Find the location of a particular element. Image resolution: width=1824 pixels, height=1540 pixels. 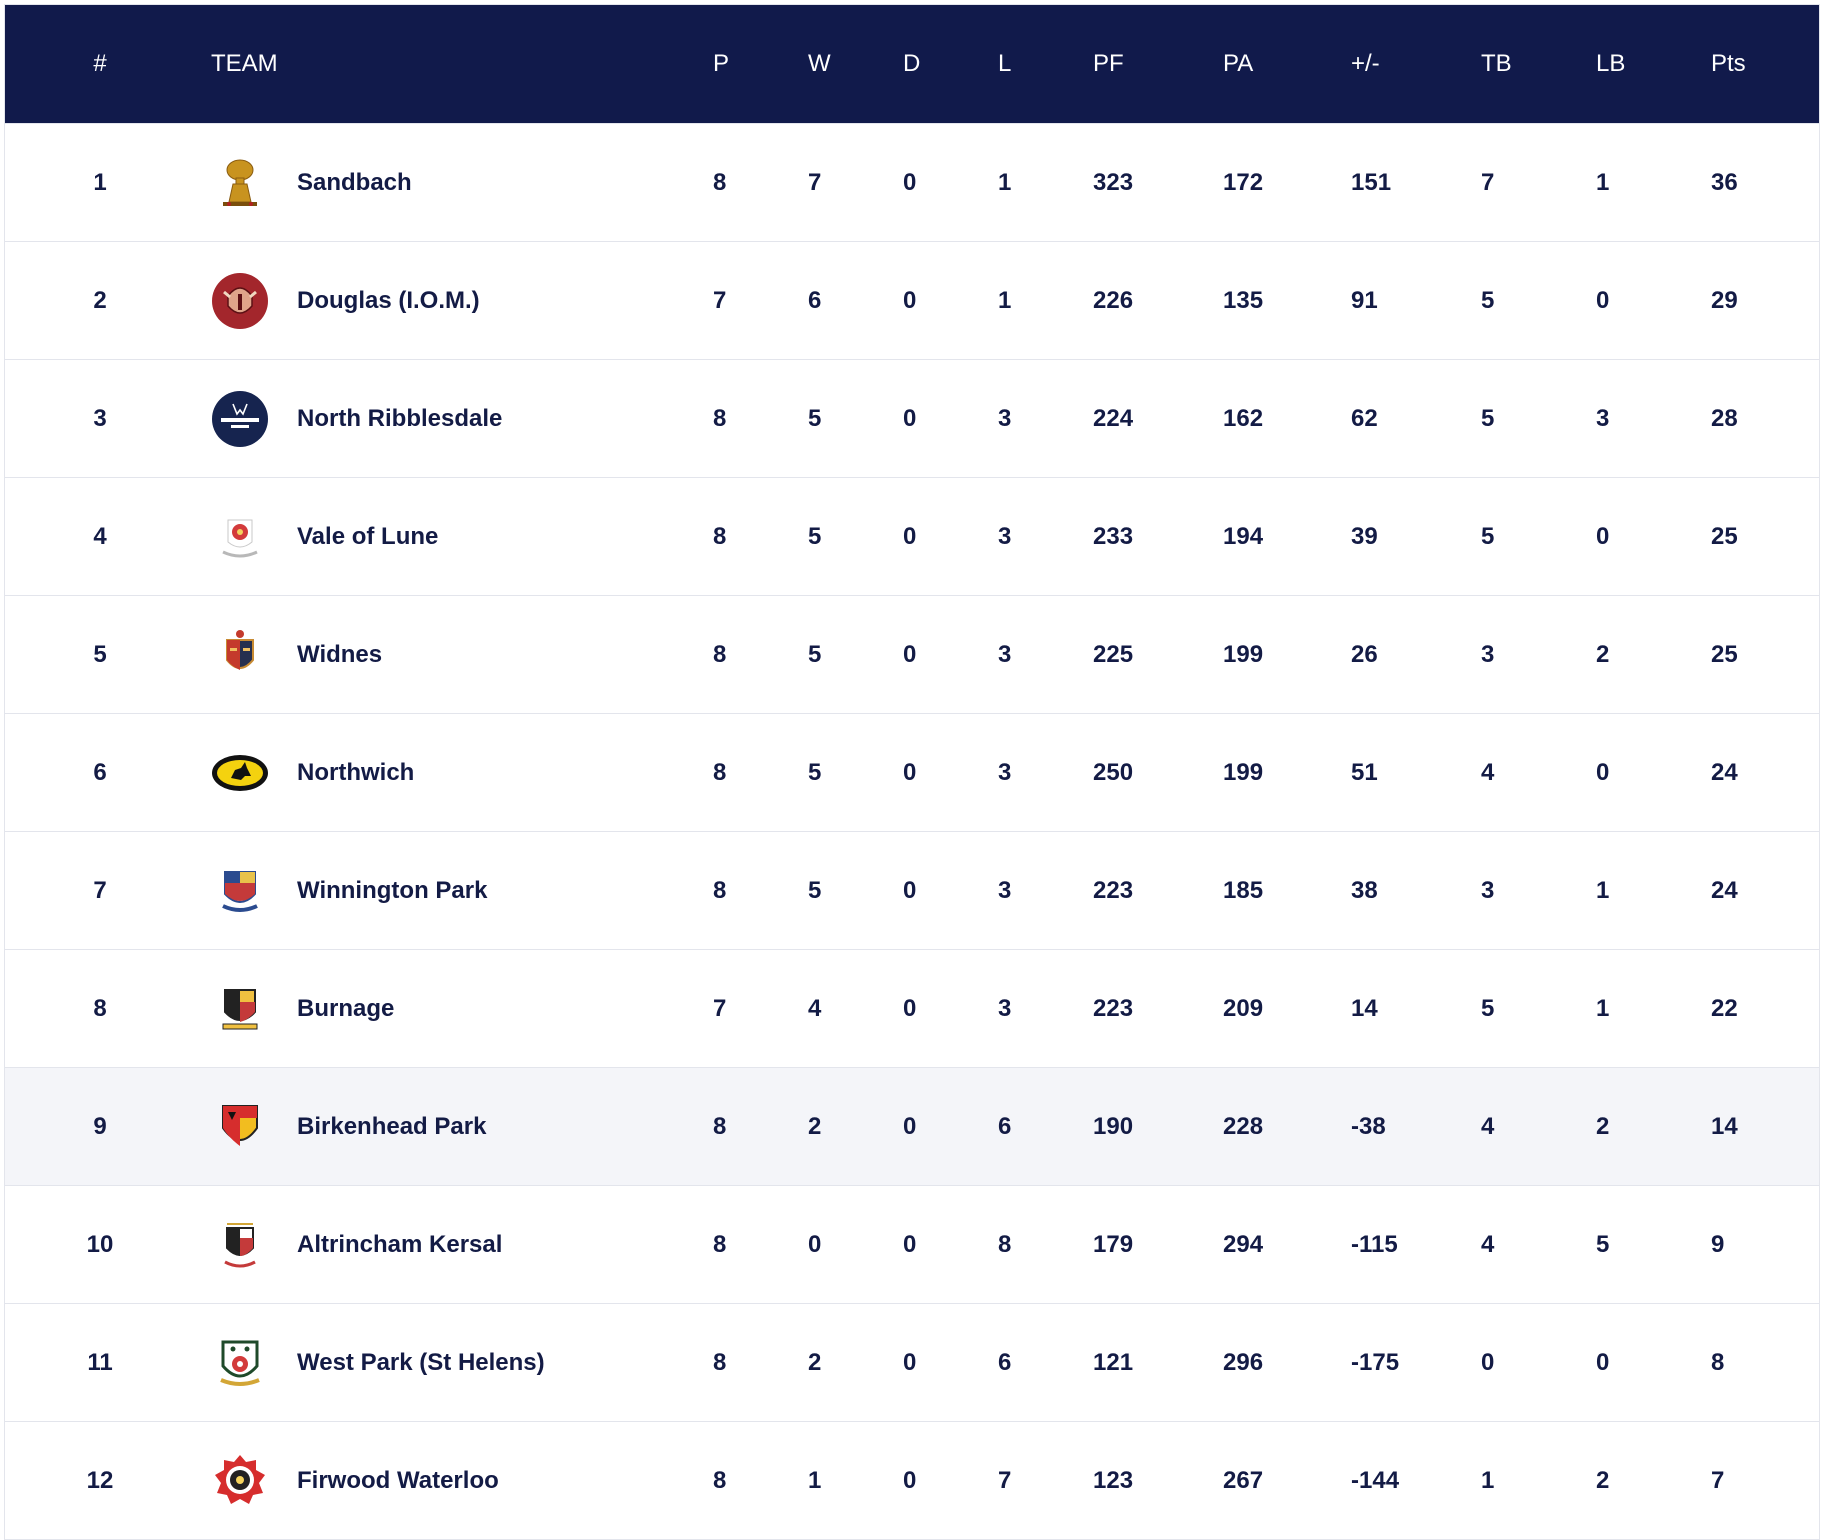

team-name: West Park (St Helens) is located at coordinates (421, 1362).